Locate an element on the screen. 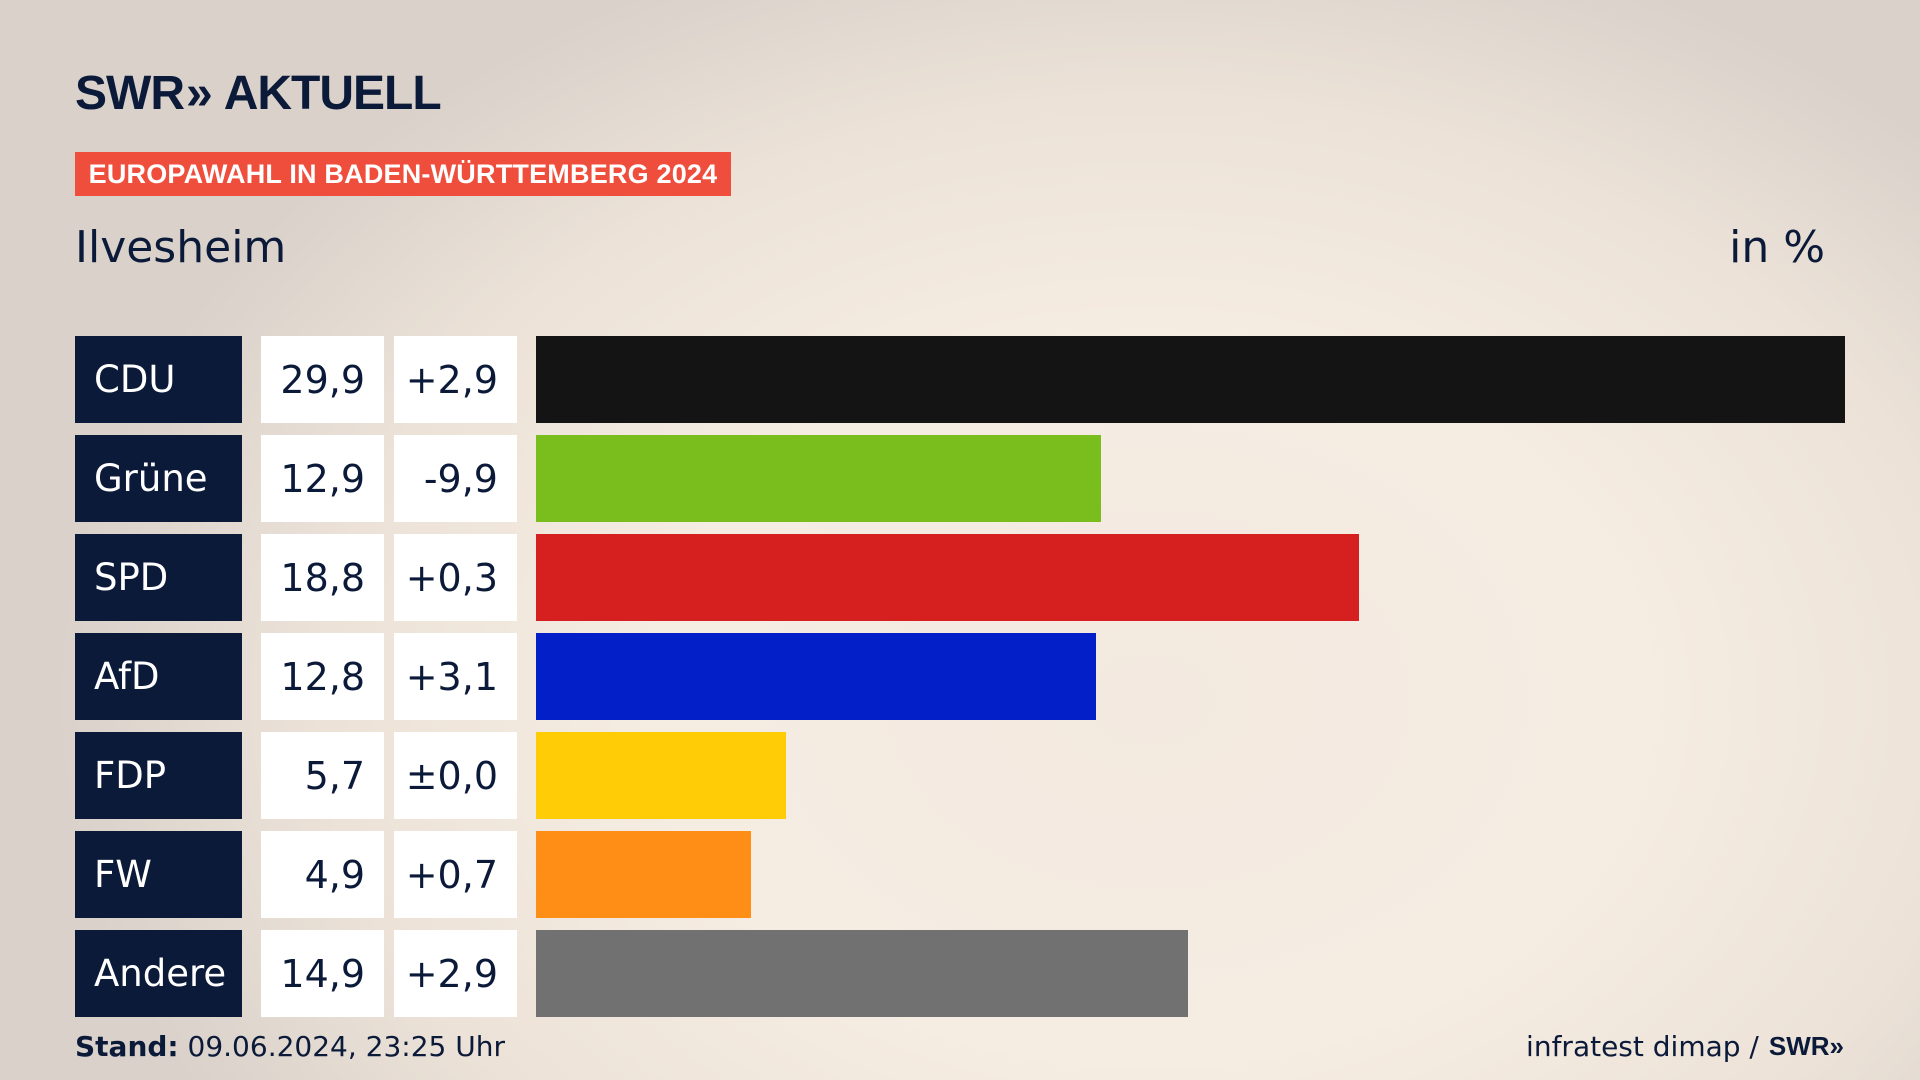  share-value: 29,9 is located at coordinates (322, 379).